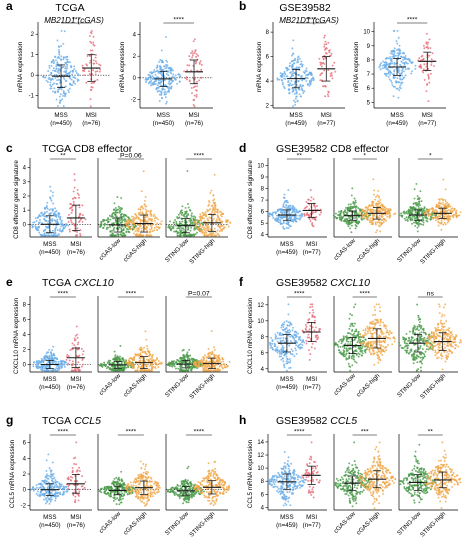 This screenshot has height=551, width=474. I want to click on y-tick-label-e: 2, so click(25, 351).